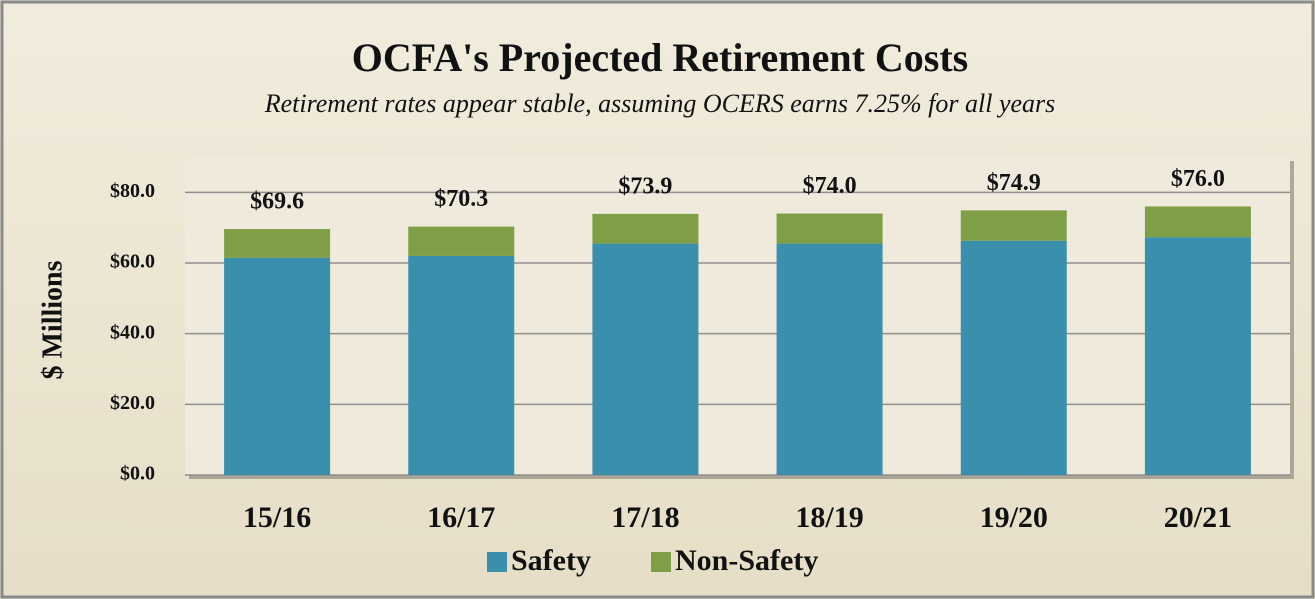 The height and width of the screenshot is (599, 1315). What do you see at coordinates (132, 191) in the screenshot?
I see `y-tick-label: $80.0` at bounding box center [132, 191].